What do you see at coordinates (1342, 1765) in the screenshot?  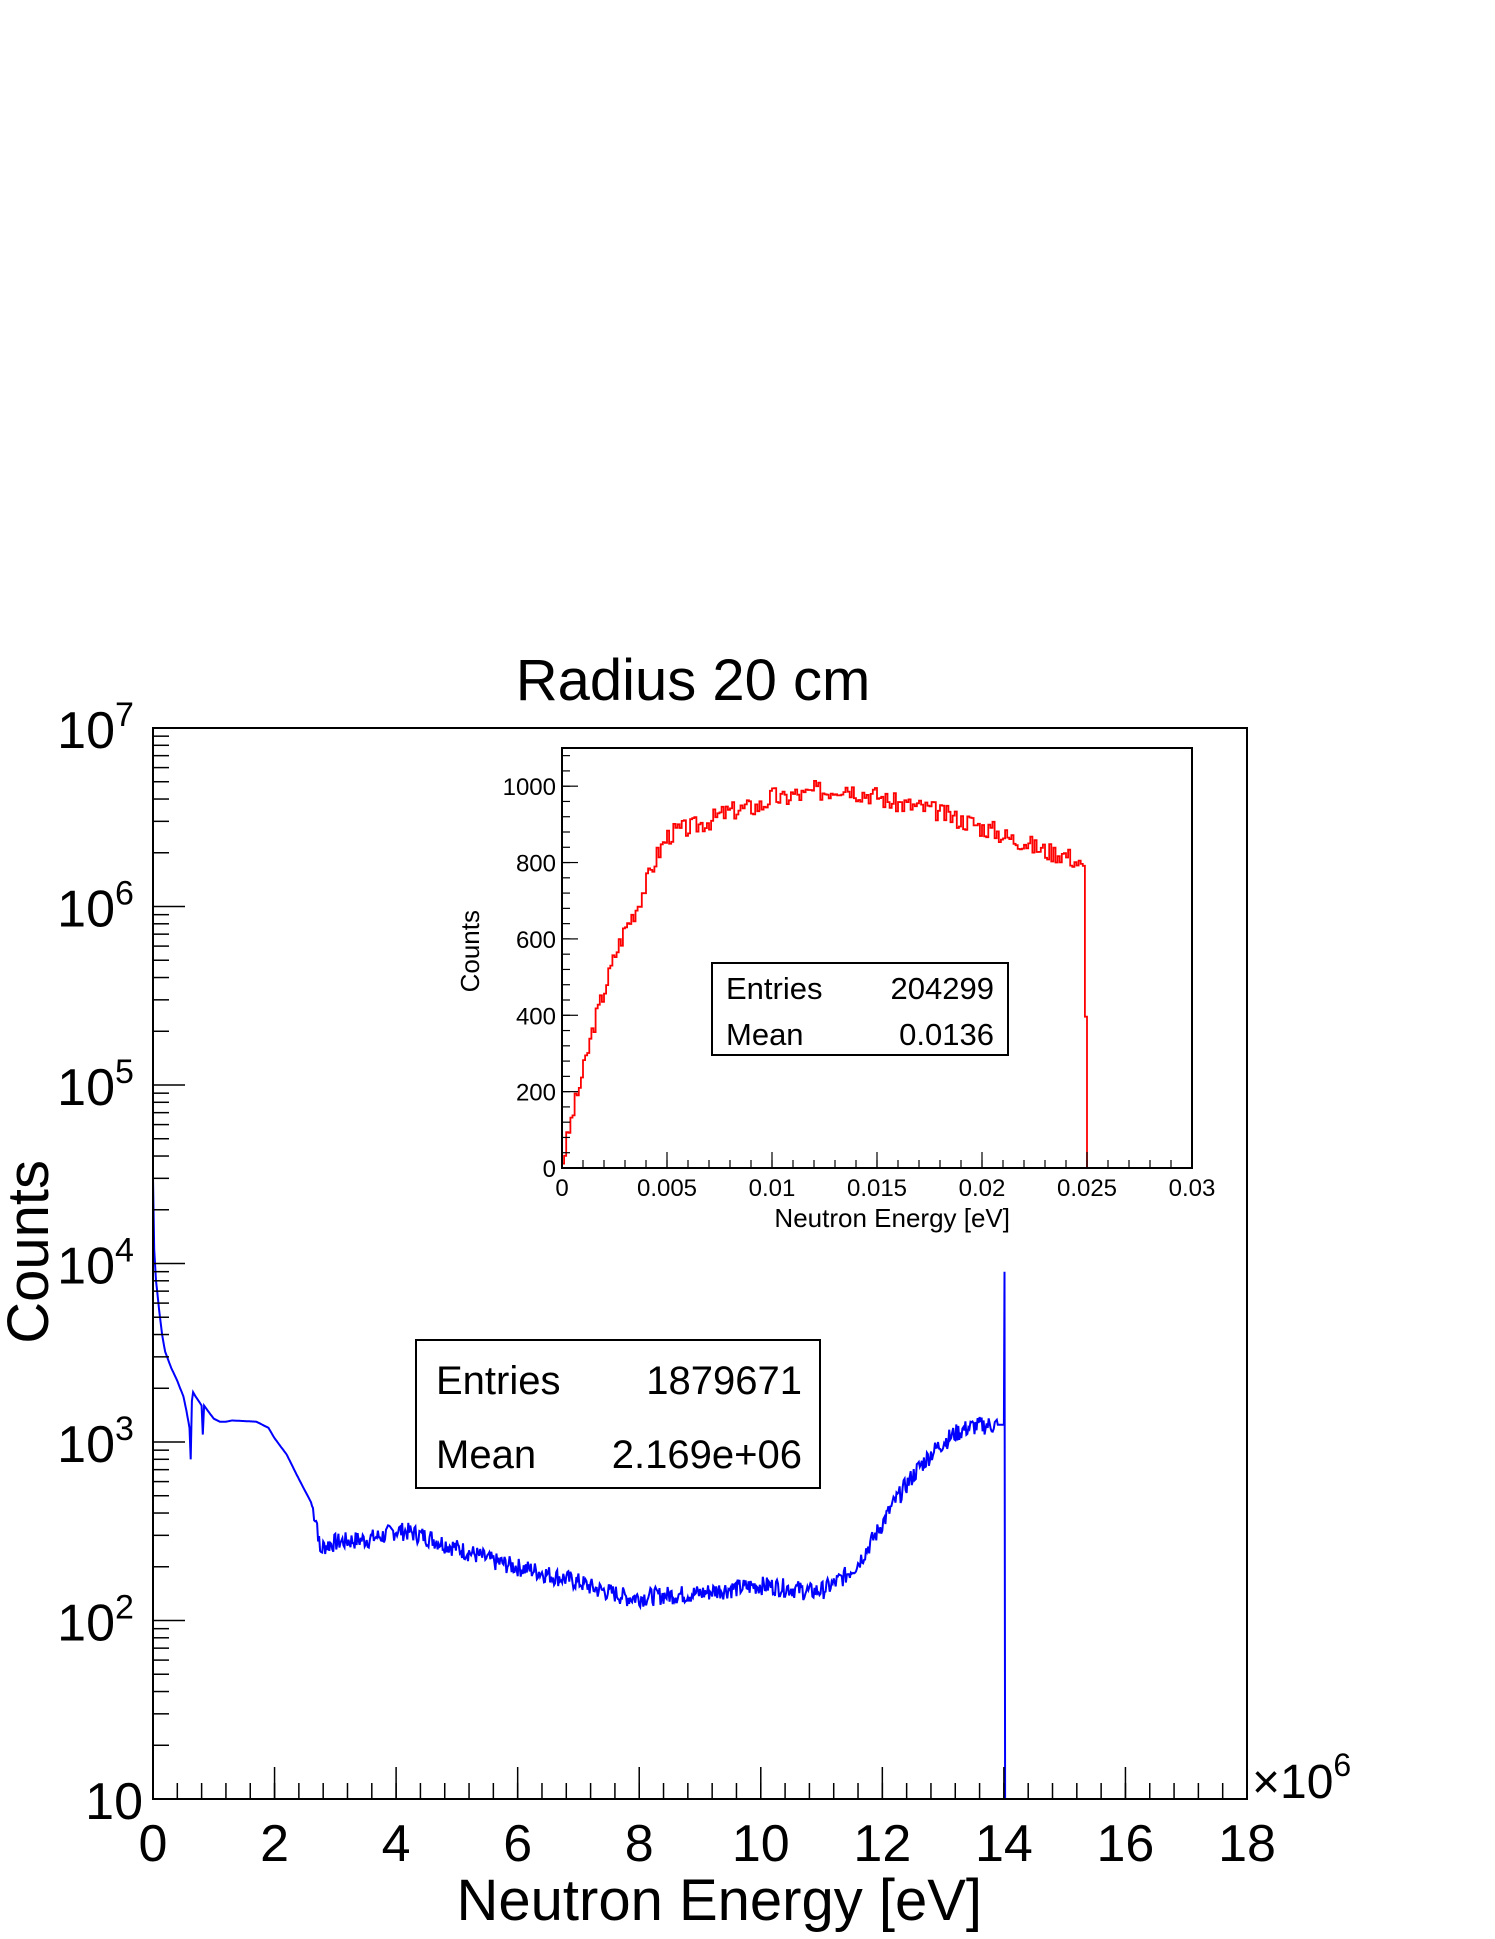 I see `x-multiplier-exponent: 6` at bounding box center [1342, 1765].